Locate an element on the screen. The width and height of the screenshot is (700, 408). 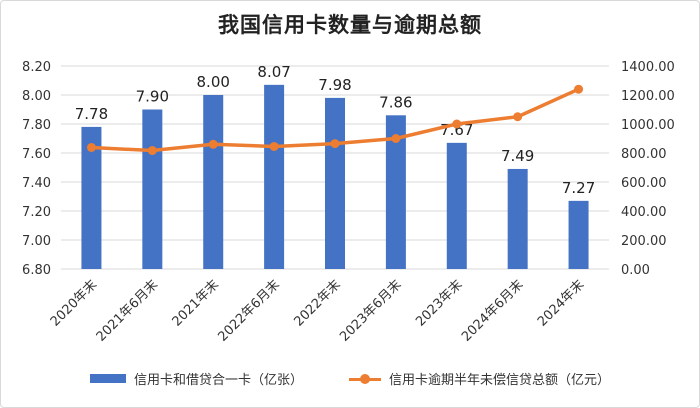
data-label: 7.49 is located at coordinates (517, 156).